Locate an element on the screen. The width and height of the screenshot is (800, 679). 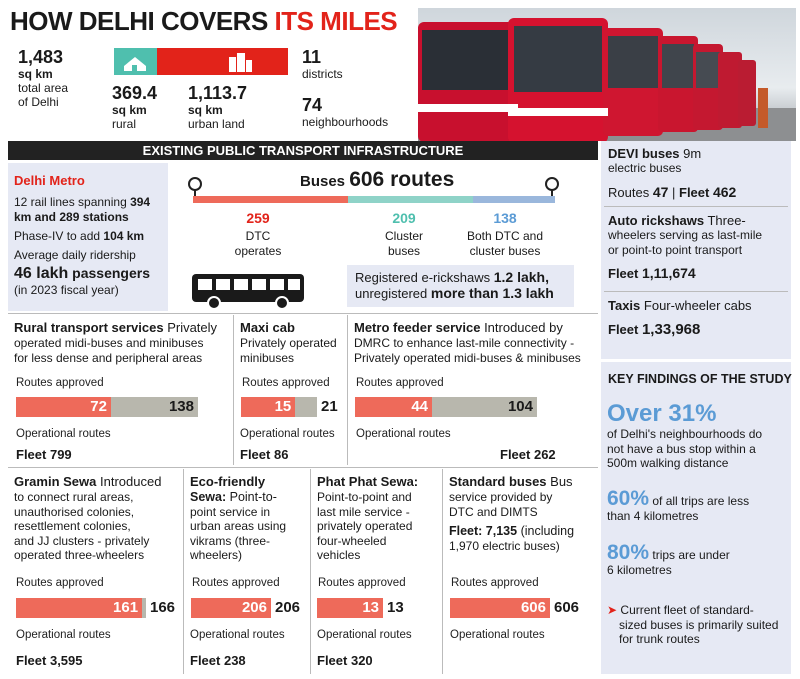
both-routes: 138 Both DTC and cluster buses is located at coordinates (505, 234).